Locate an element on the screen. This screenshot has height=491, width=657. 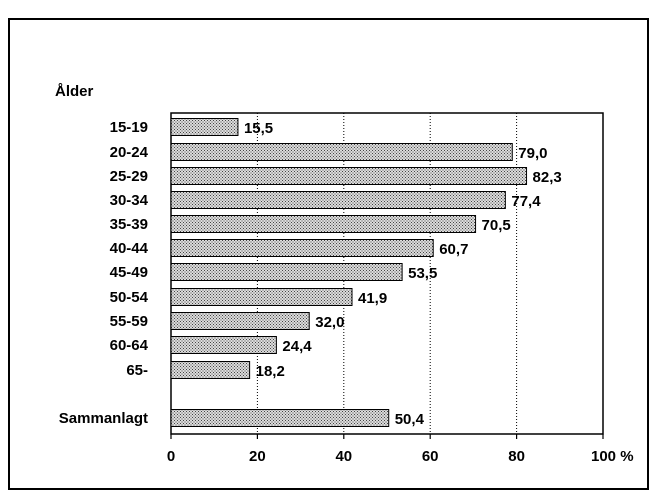
category-label-65-: 65- is located at coordinates (137, 370).